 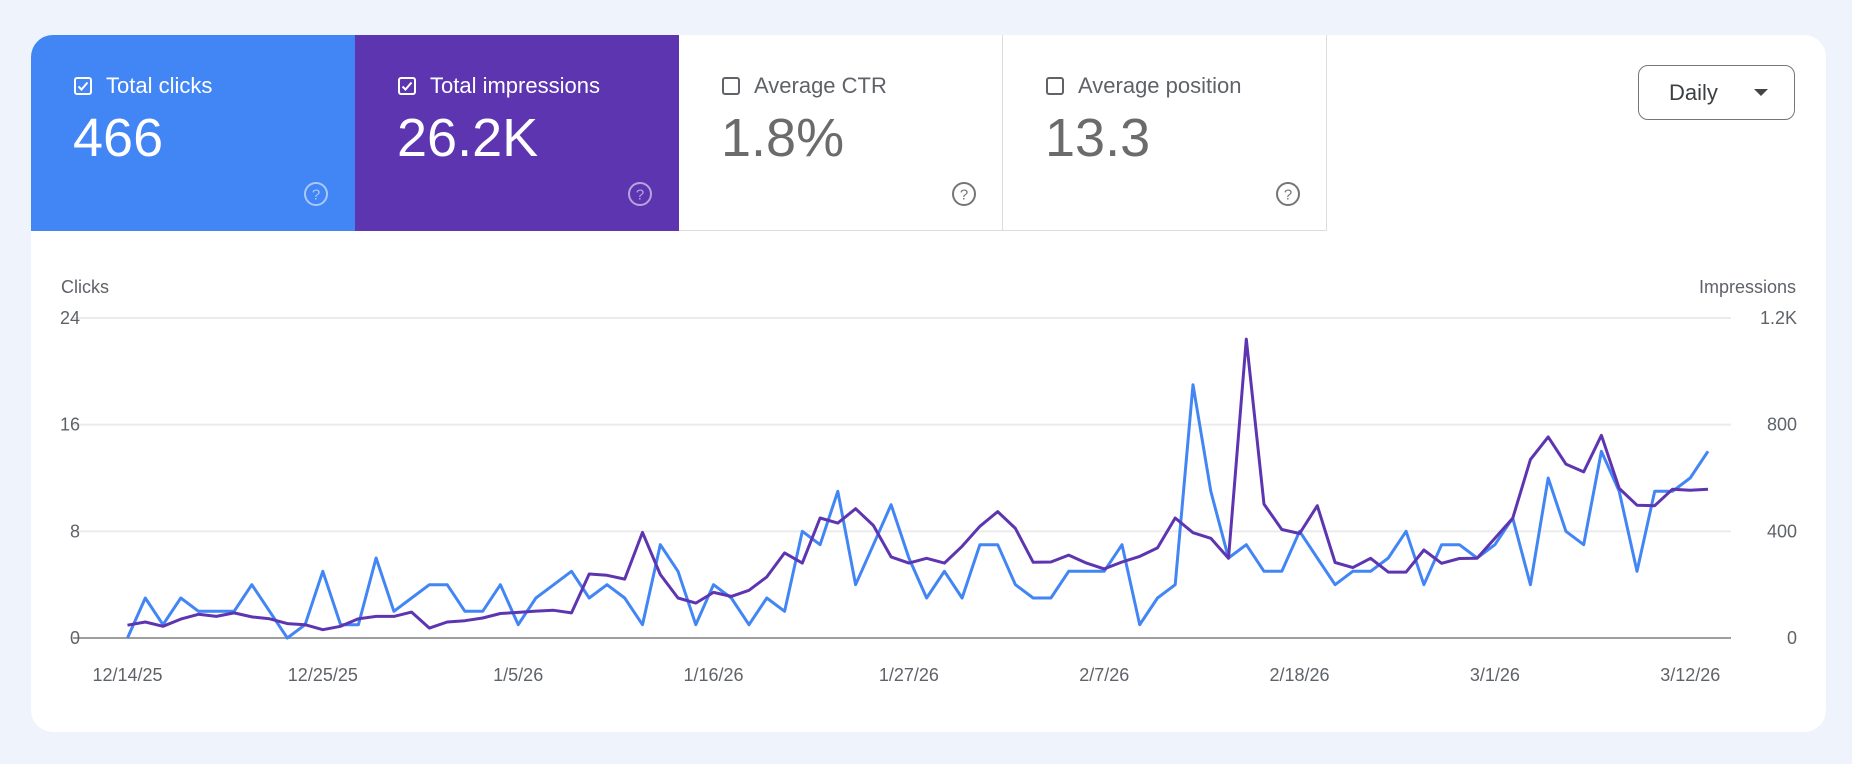 What do you see at coordinates (515, 85) in the screenshot?
I see `metric-label: Total impressions` at bounding box center [515, 85].